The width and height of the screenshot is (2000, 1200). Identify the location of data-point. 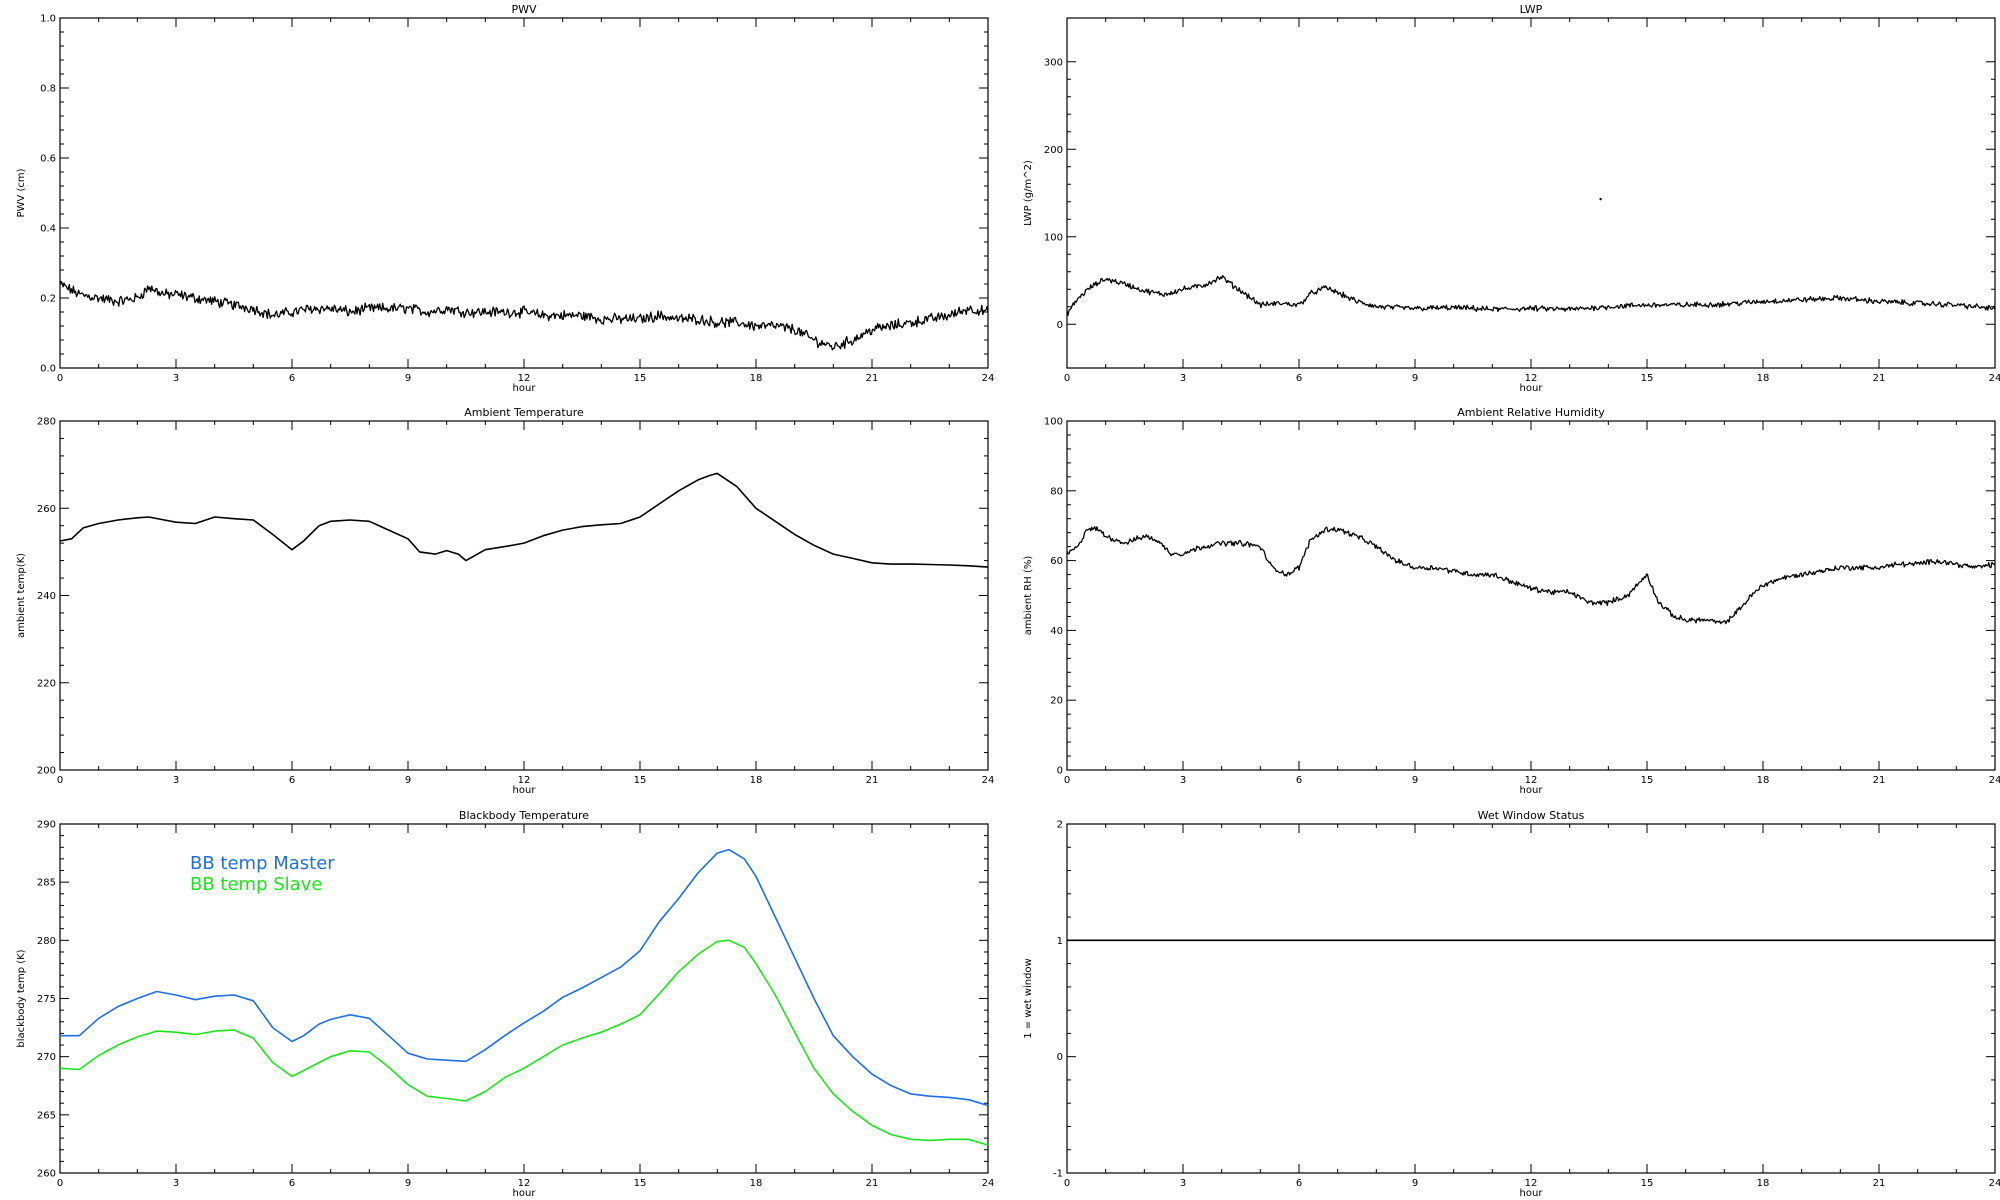
(1600, 199).